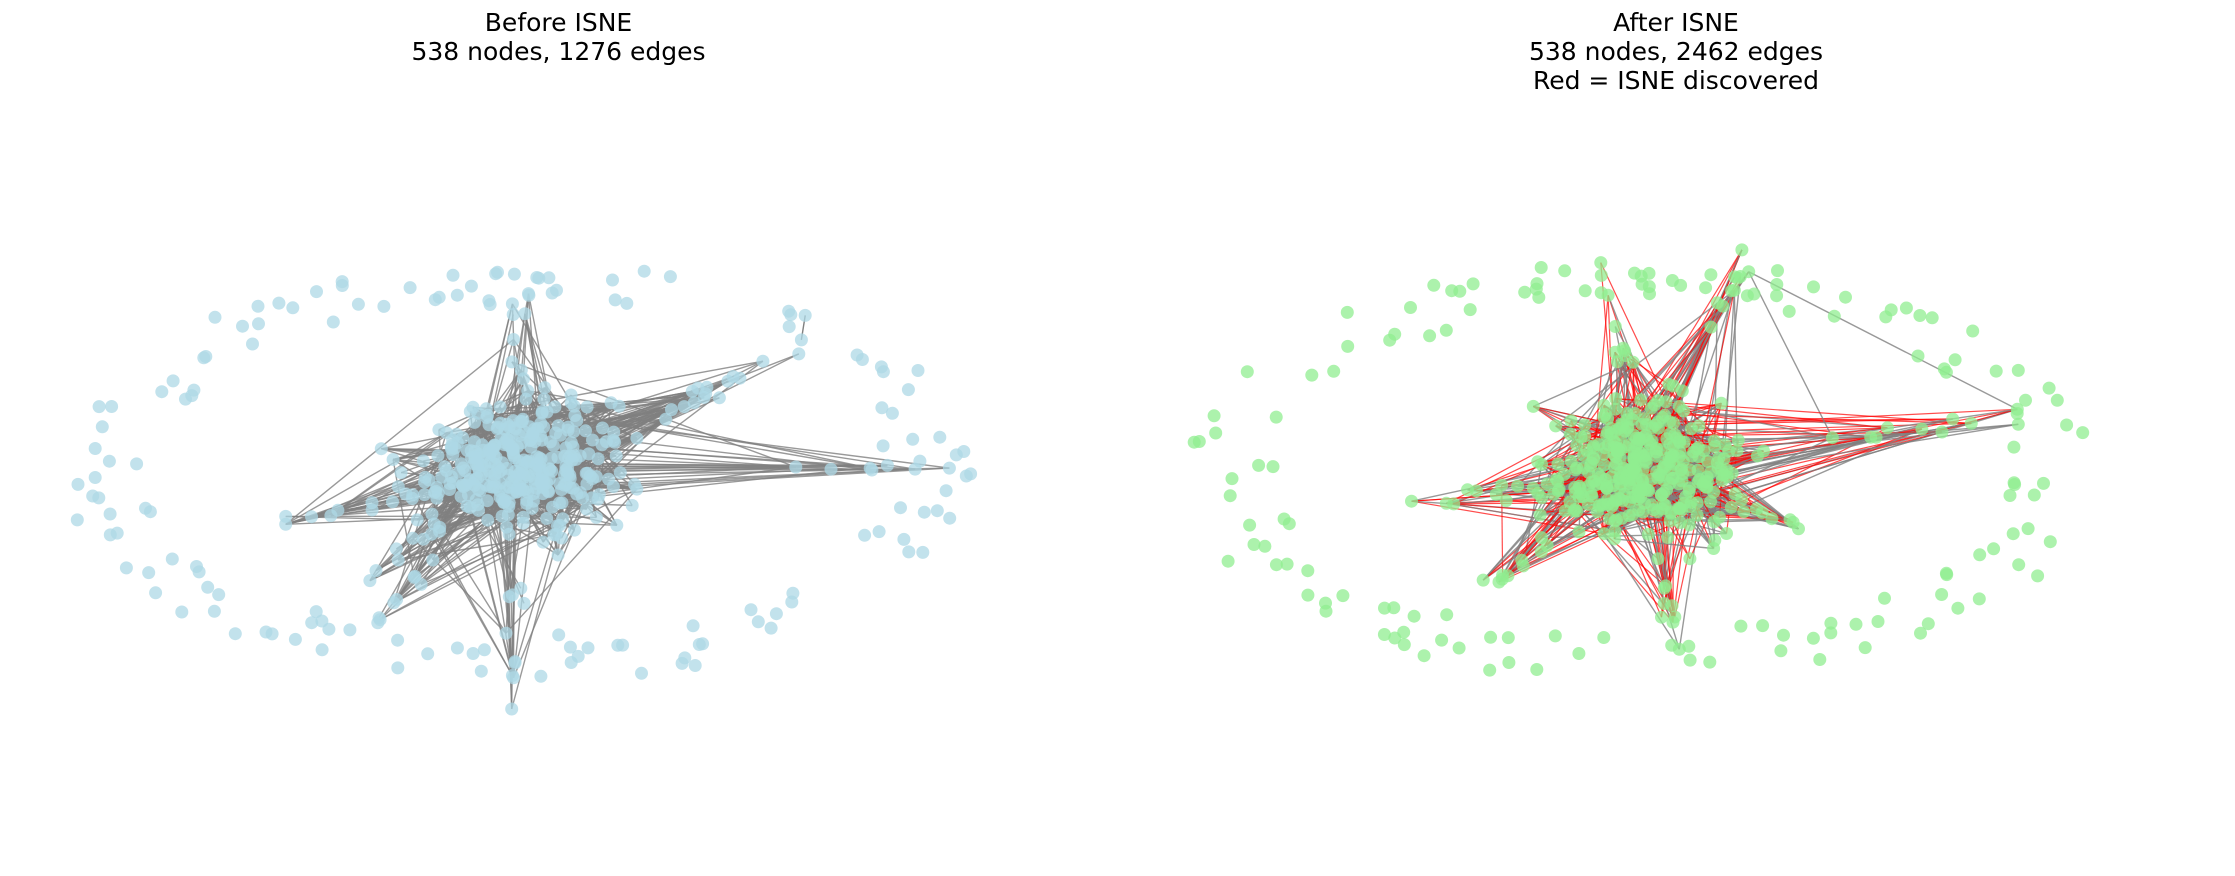 The image size is (2235, 876). Describe the element at coordinates (1551, 558) in the screenshot. I see `discovered-edge` at that location.